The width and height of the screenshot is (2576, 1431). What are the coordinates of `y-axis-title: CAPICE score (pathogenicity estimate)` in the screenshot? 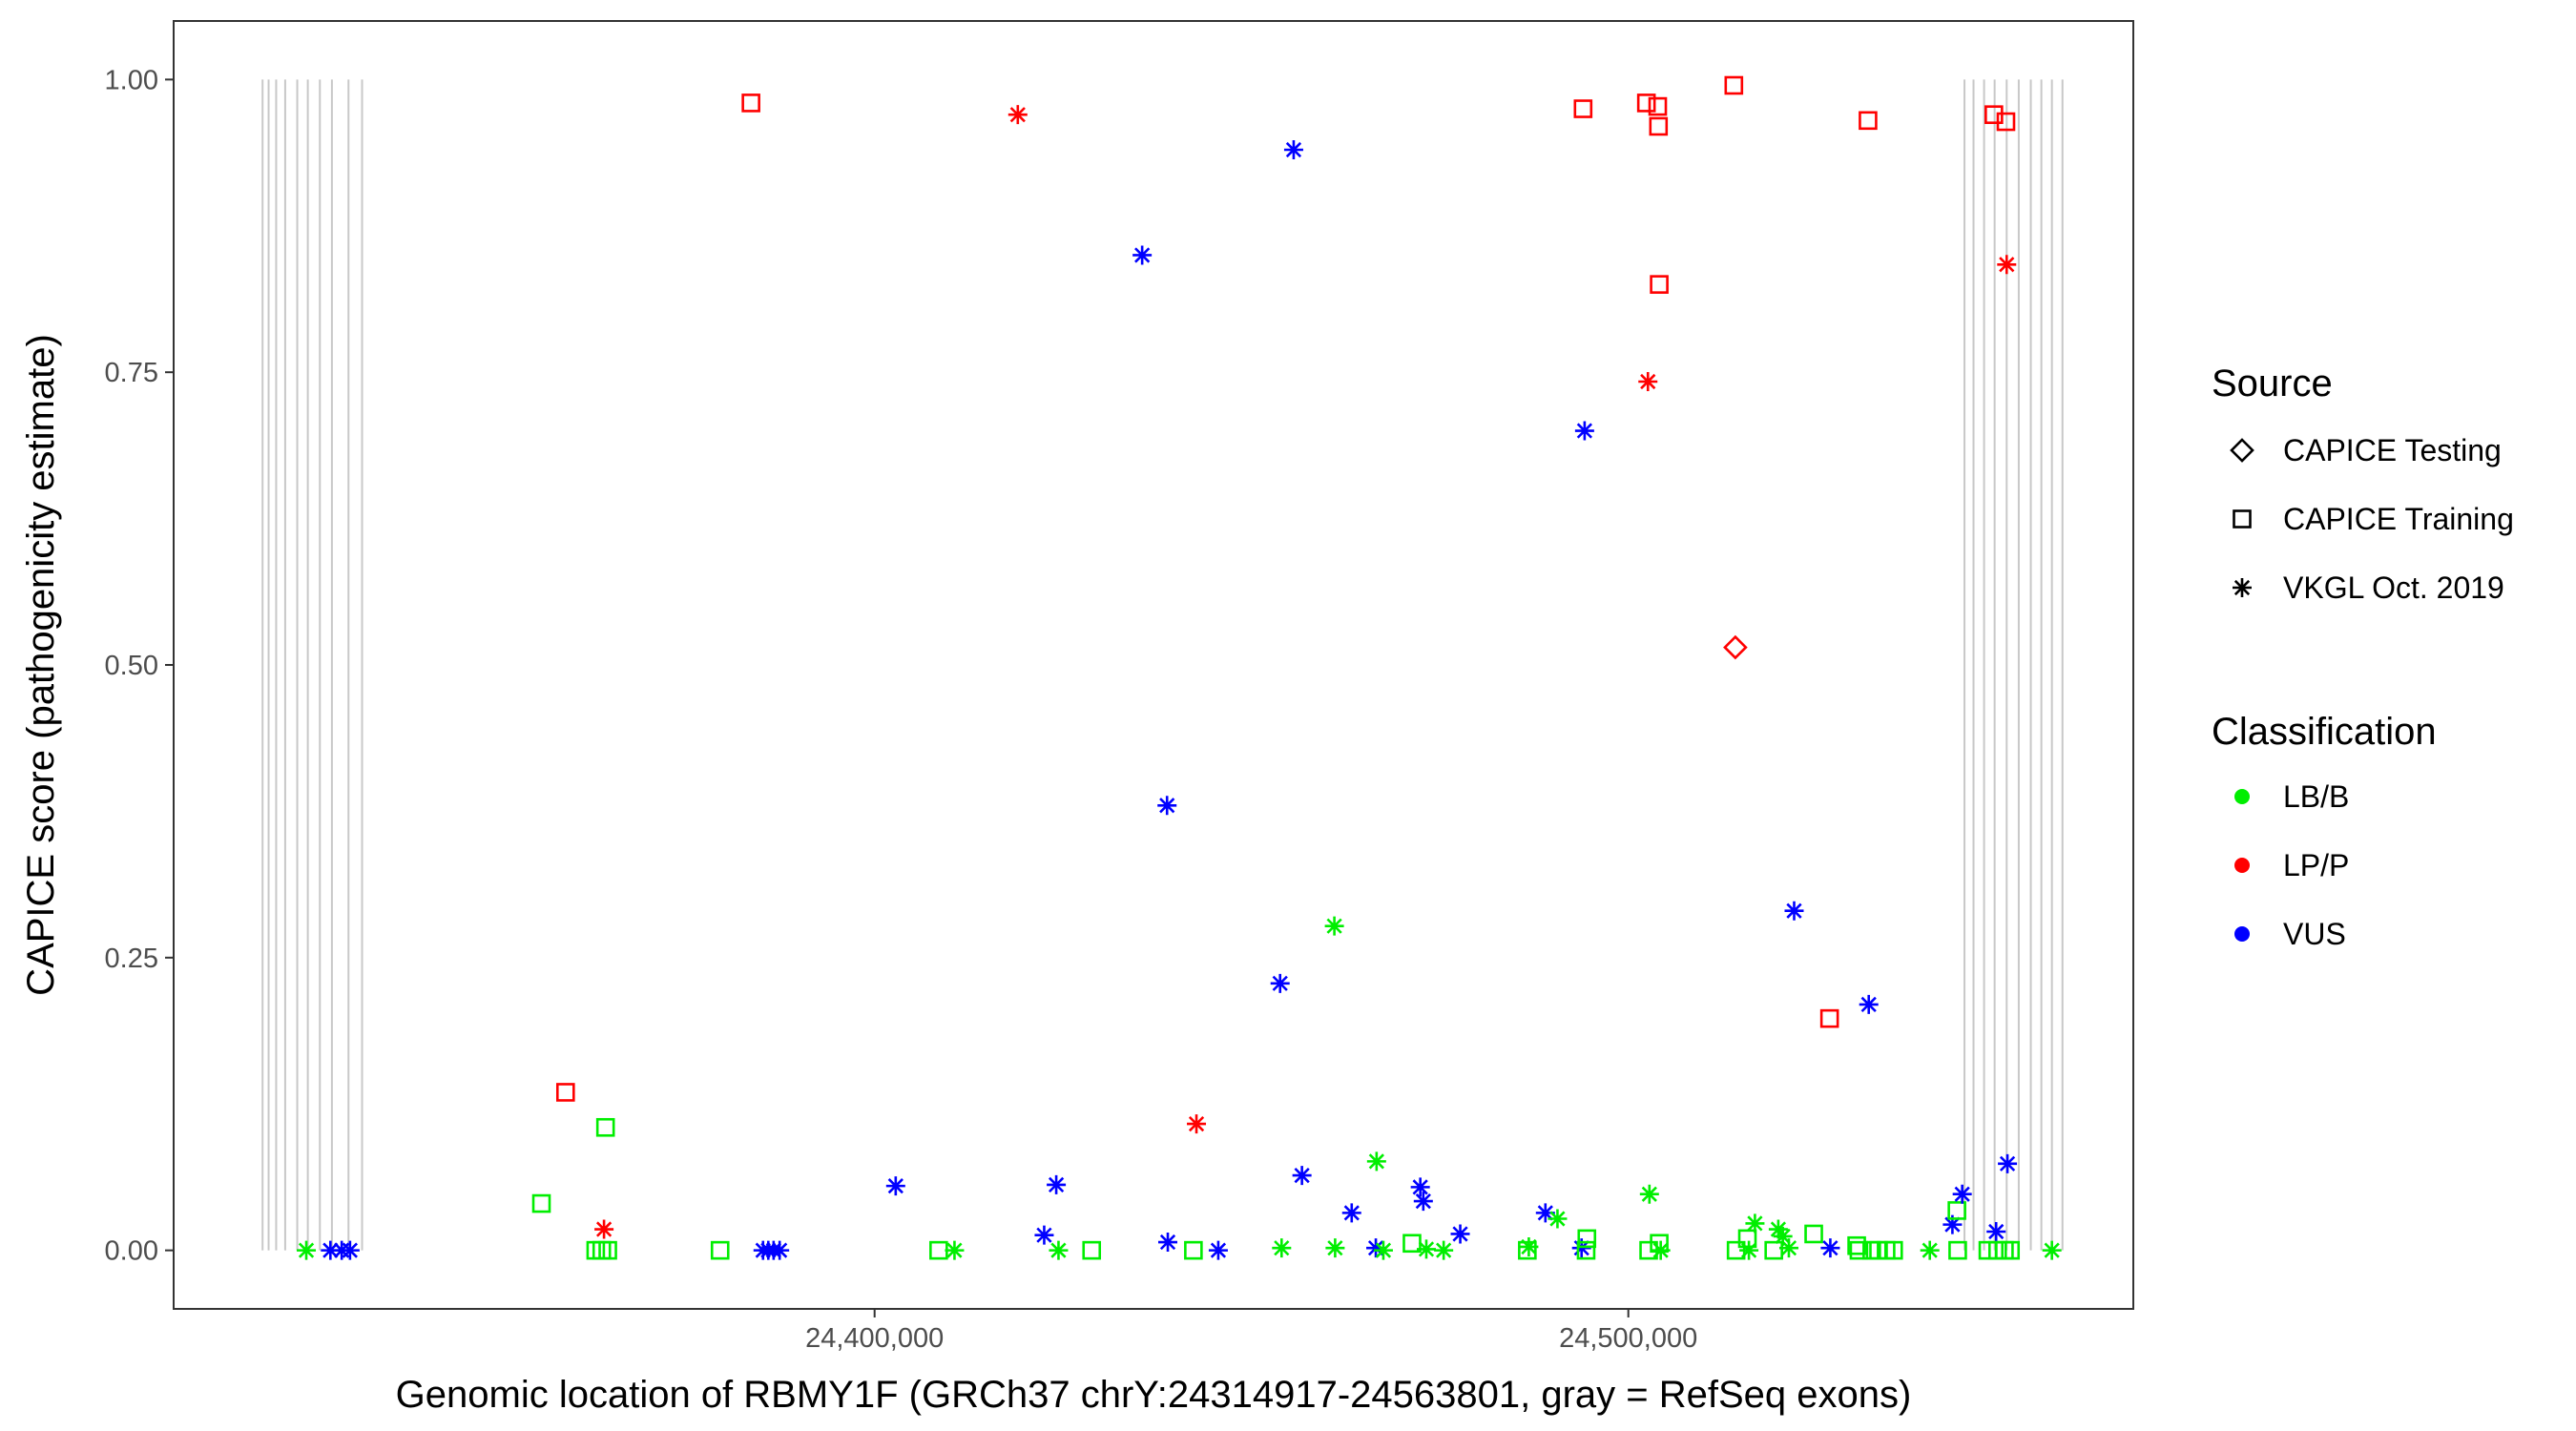 It's located at (41, 665).